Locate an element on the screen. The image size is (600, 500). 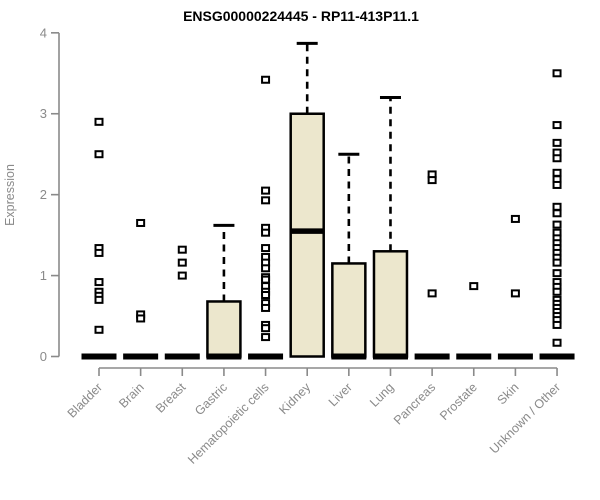
category-label-hematopoietic-cells: Hematopoietic cells is located at coordinates (228, 423).